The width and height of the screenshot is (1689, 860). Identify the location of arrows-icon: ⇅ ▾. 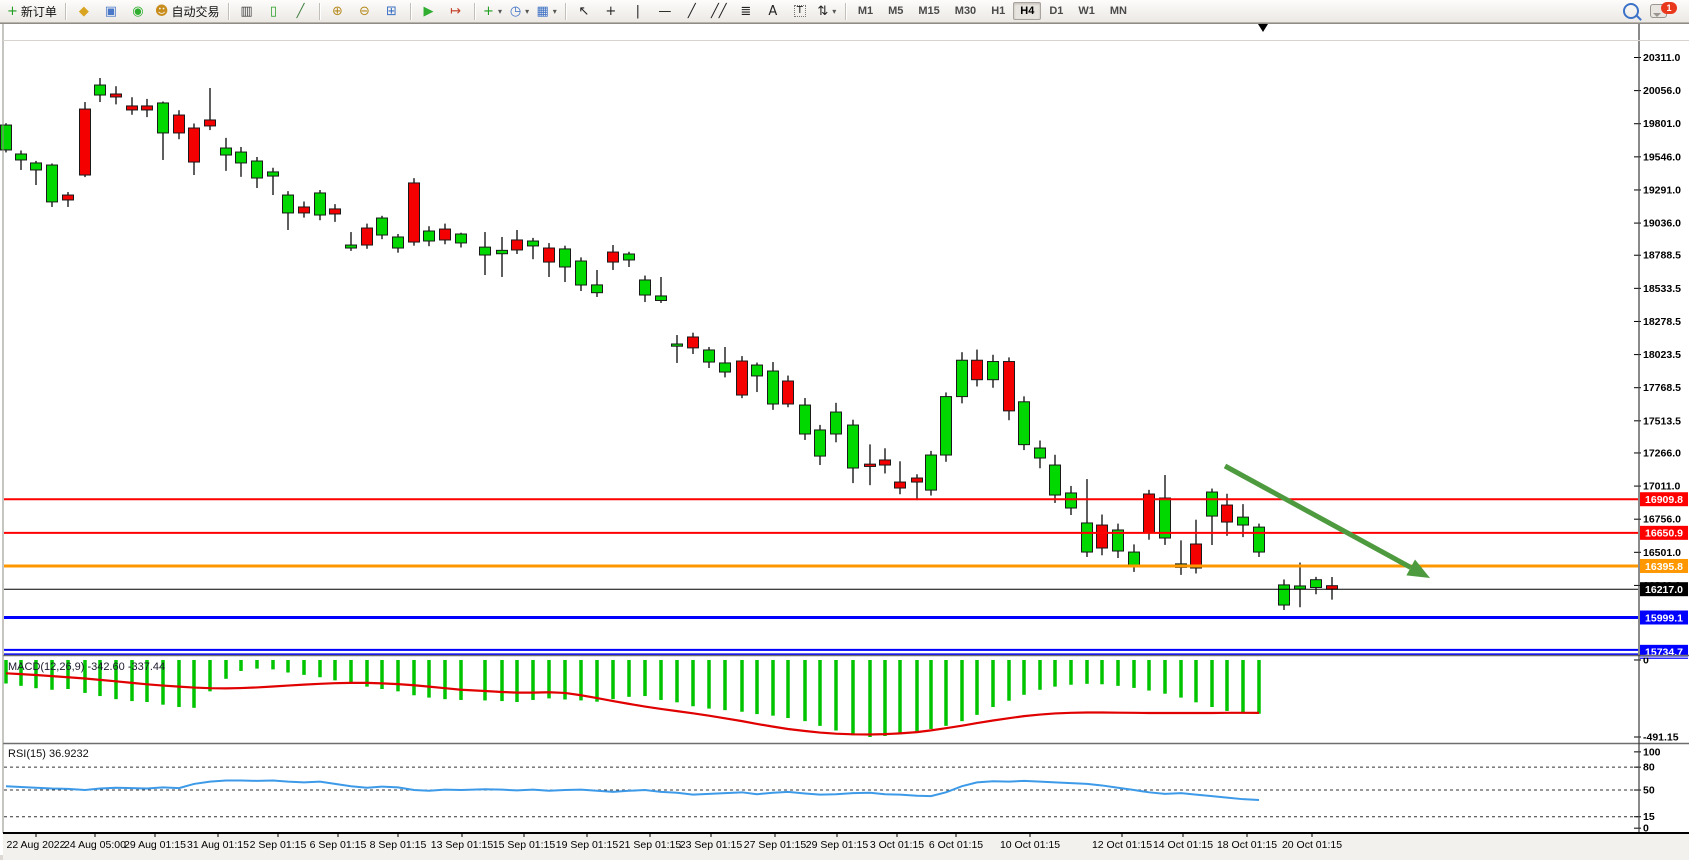
(827, 11).